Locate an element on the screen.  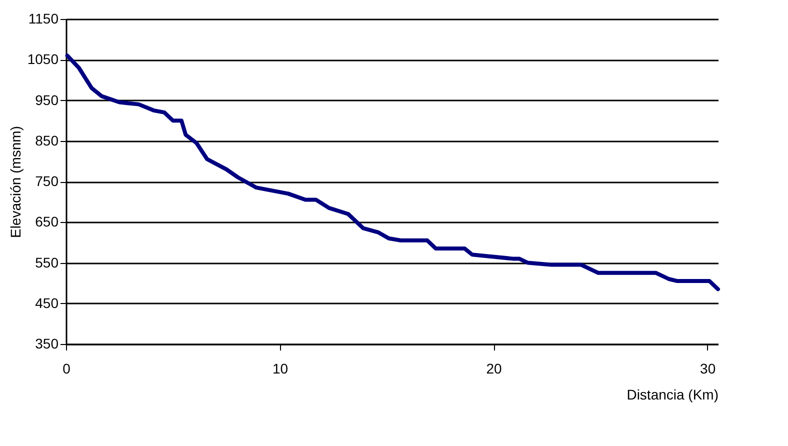
y-tick-label: 950 is located at coordinates (47, 100).